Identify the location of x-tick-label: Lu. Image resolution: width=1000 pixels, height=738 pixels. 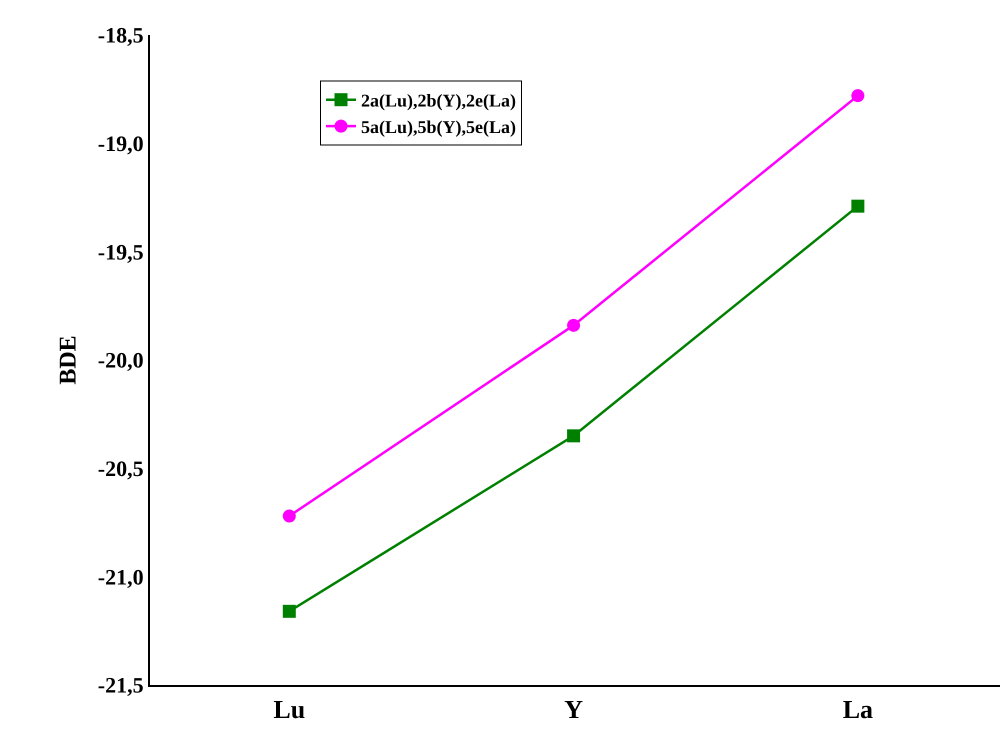
(289, 709).